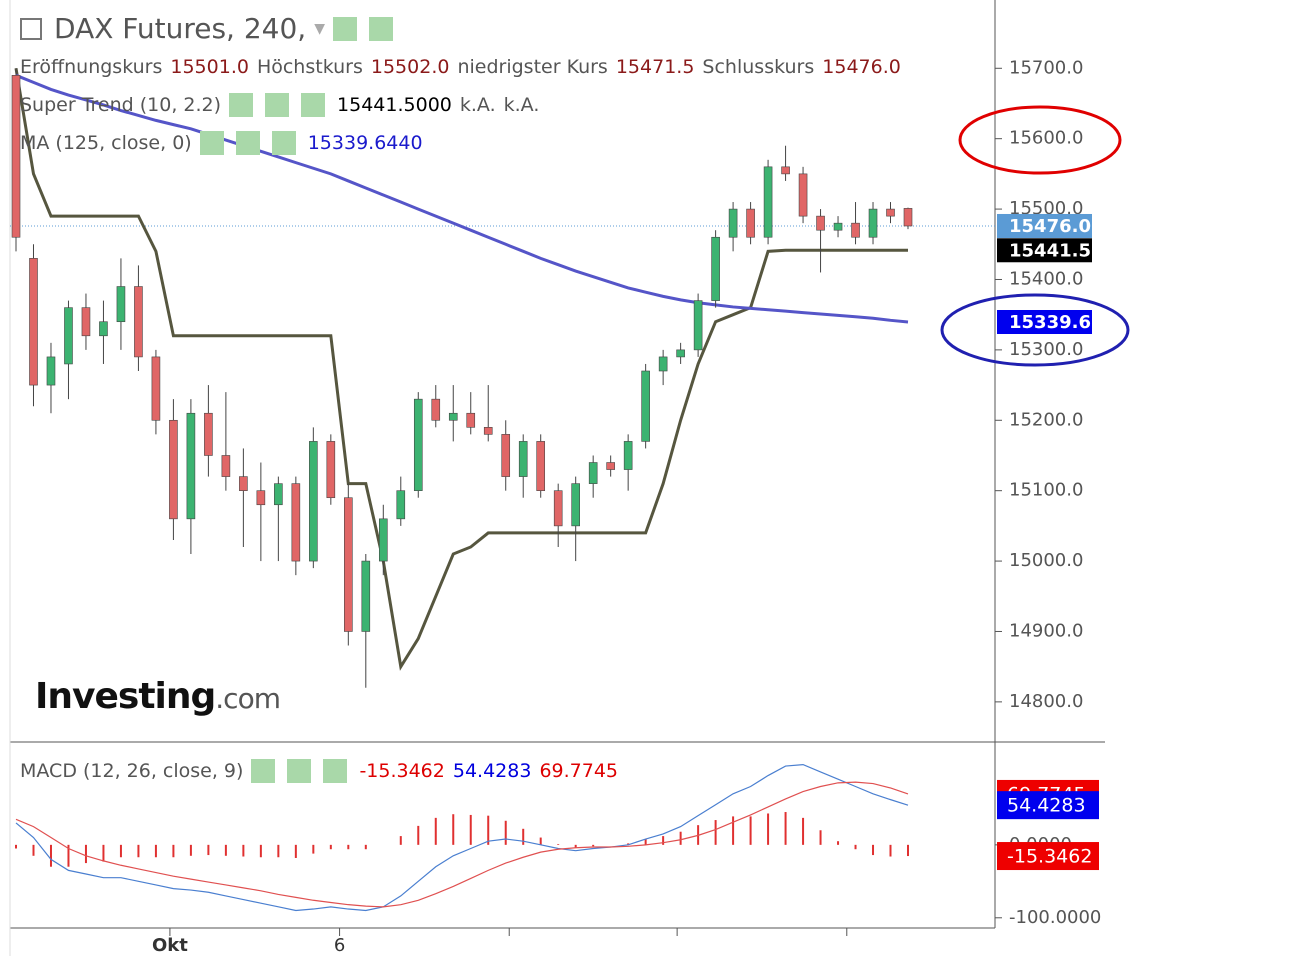 Image resolution: width=1315 pixels, height=956 pixels. Describe the element at coordinates (1046, 349) in the screenshot. I see `y-tick-label: 15300.0` at that location.